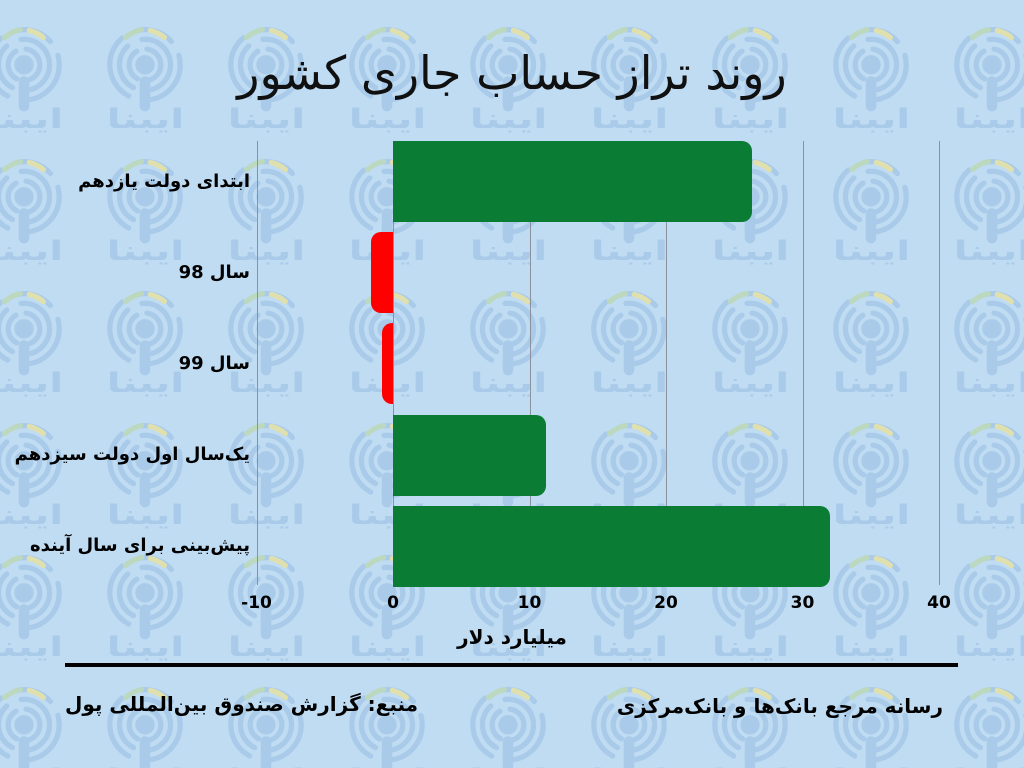  Describe the element at coordinates (939, 603) in the screenshot. I see `x-tick-label: 40` at that location.